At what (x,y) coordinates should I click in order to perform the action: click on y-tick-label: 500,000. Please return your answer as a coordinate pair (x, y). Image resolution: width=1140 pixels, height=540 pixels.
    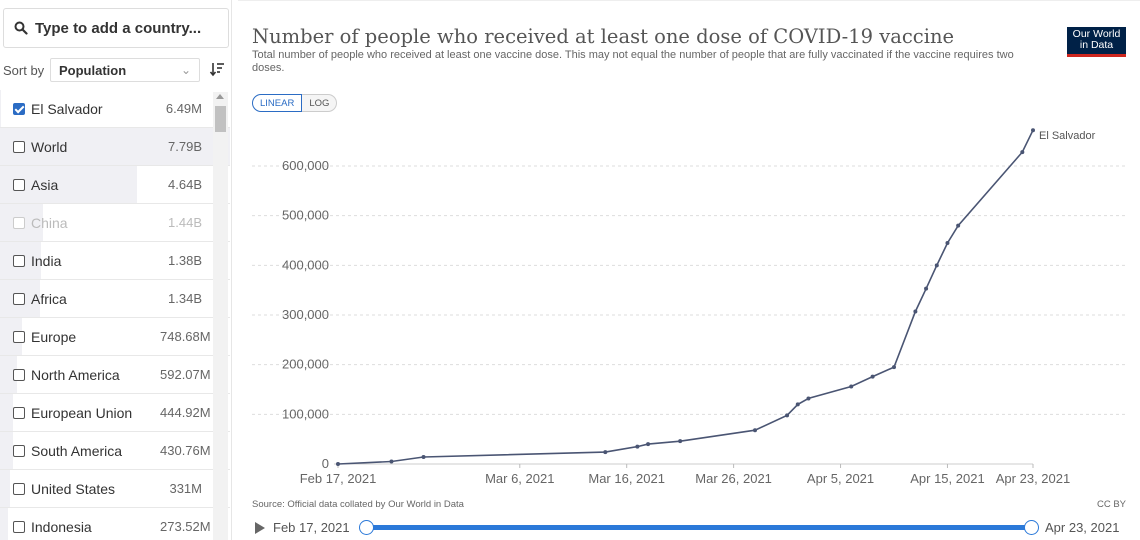
    Looking at the image, I should click on (305, 215).